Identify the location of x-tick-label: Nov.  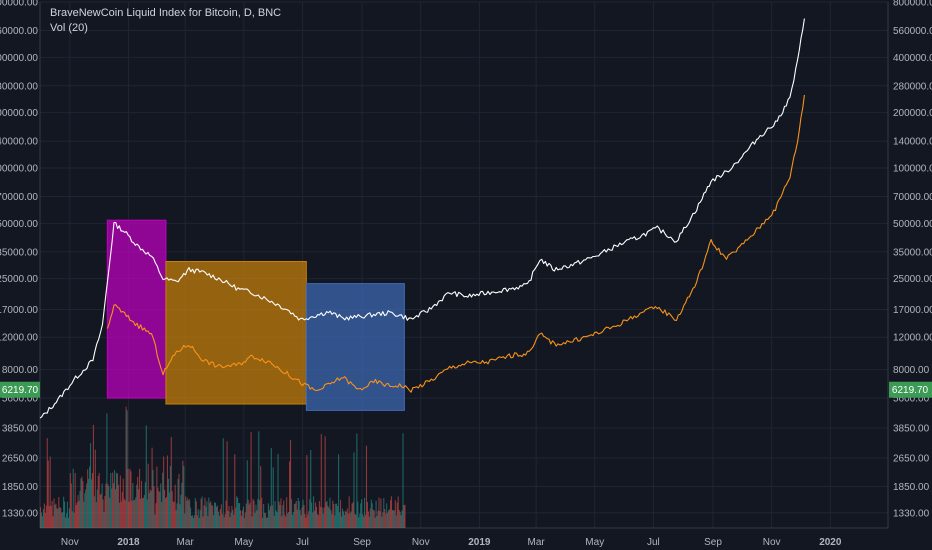
(70, 542).